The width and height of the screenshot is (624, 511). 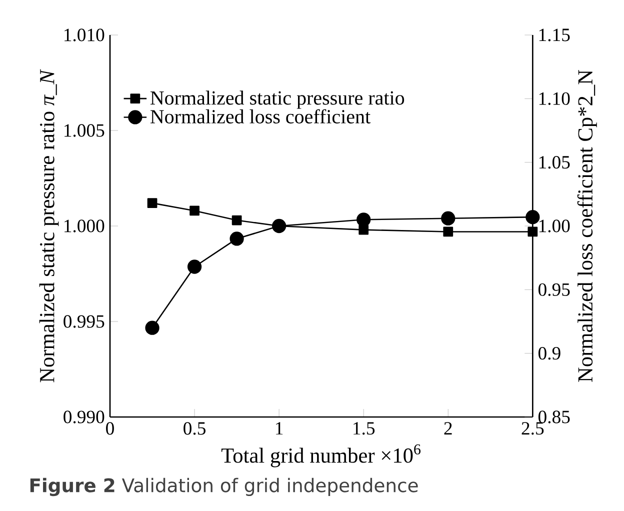 I want to click on y-tick-label: 0.995, so click(x=84, y=321).